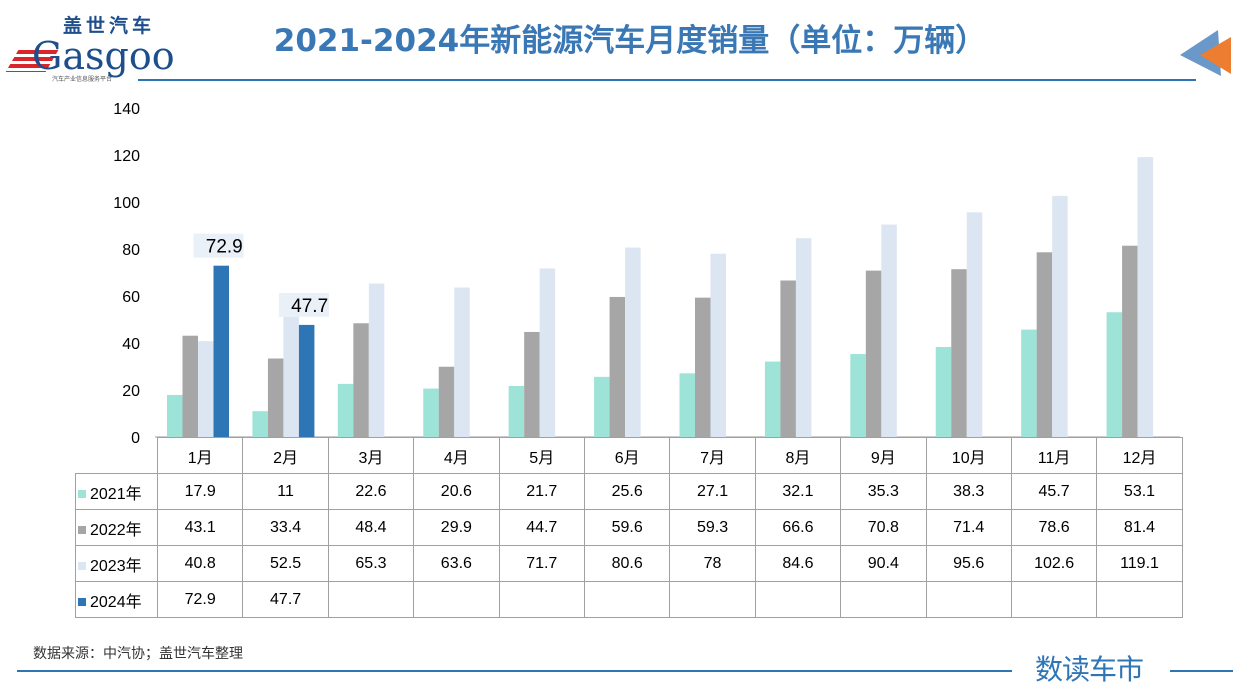 The height and width of the screenshot is (700, 1260). I want to click on category-label: 1月, so click(200, 455).